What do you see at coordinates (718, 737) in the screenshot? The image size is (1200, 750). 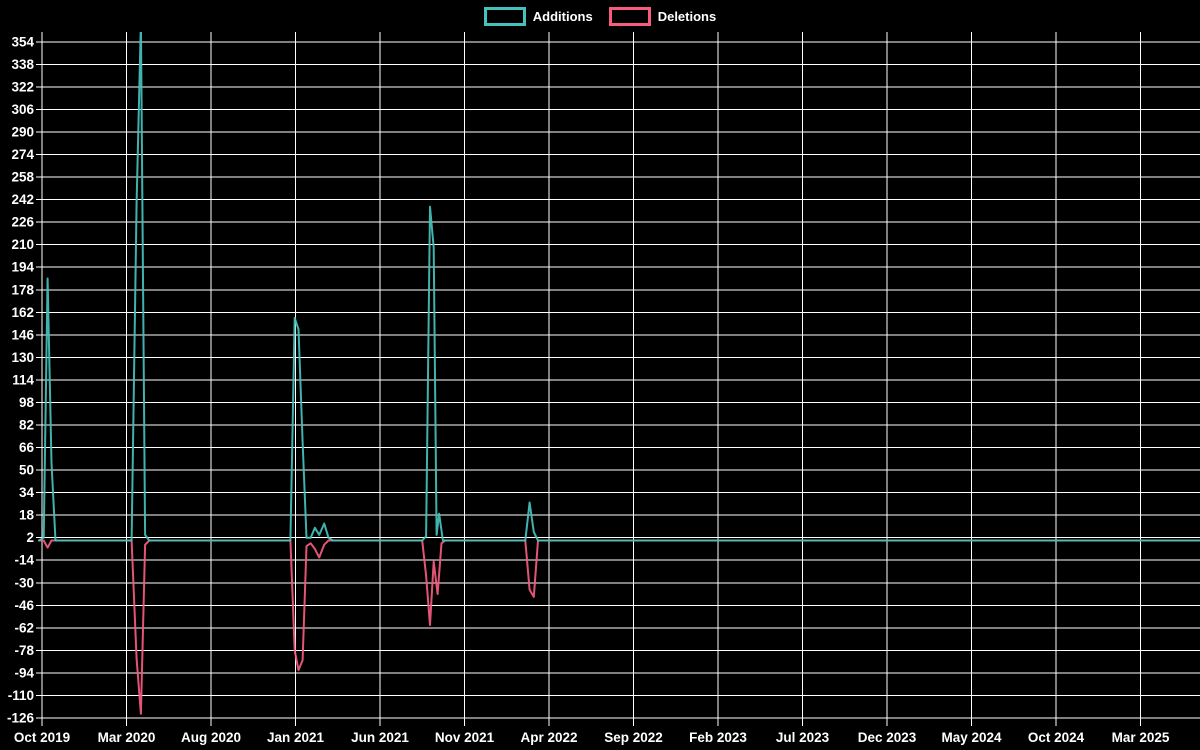 I see `x-tick-label: Feb 2023` at bounding box center [718, 737].